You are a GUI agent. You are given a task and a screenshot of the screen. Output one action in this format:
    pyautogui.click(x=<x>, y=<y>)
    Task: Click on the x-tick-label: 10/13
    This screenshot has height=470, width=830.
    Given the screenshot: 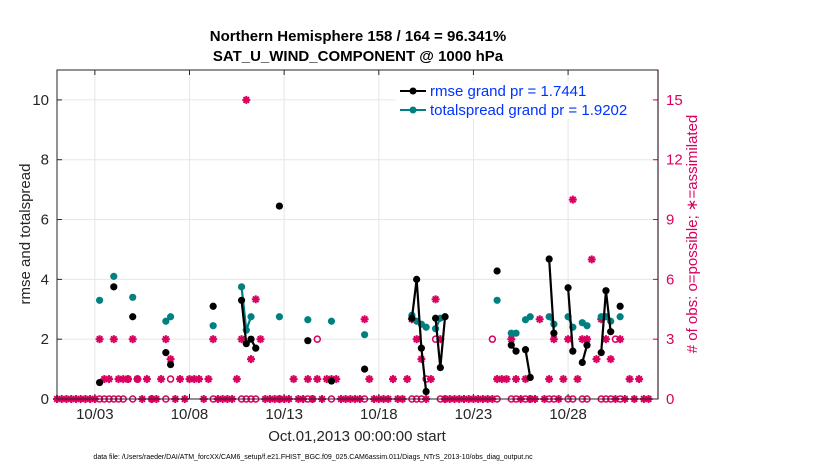 What is the action you would take?
    pyautogui.click(x=284, y=414)
    